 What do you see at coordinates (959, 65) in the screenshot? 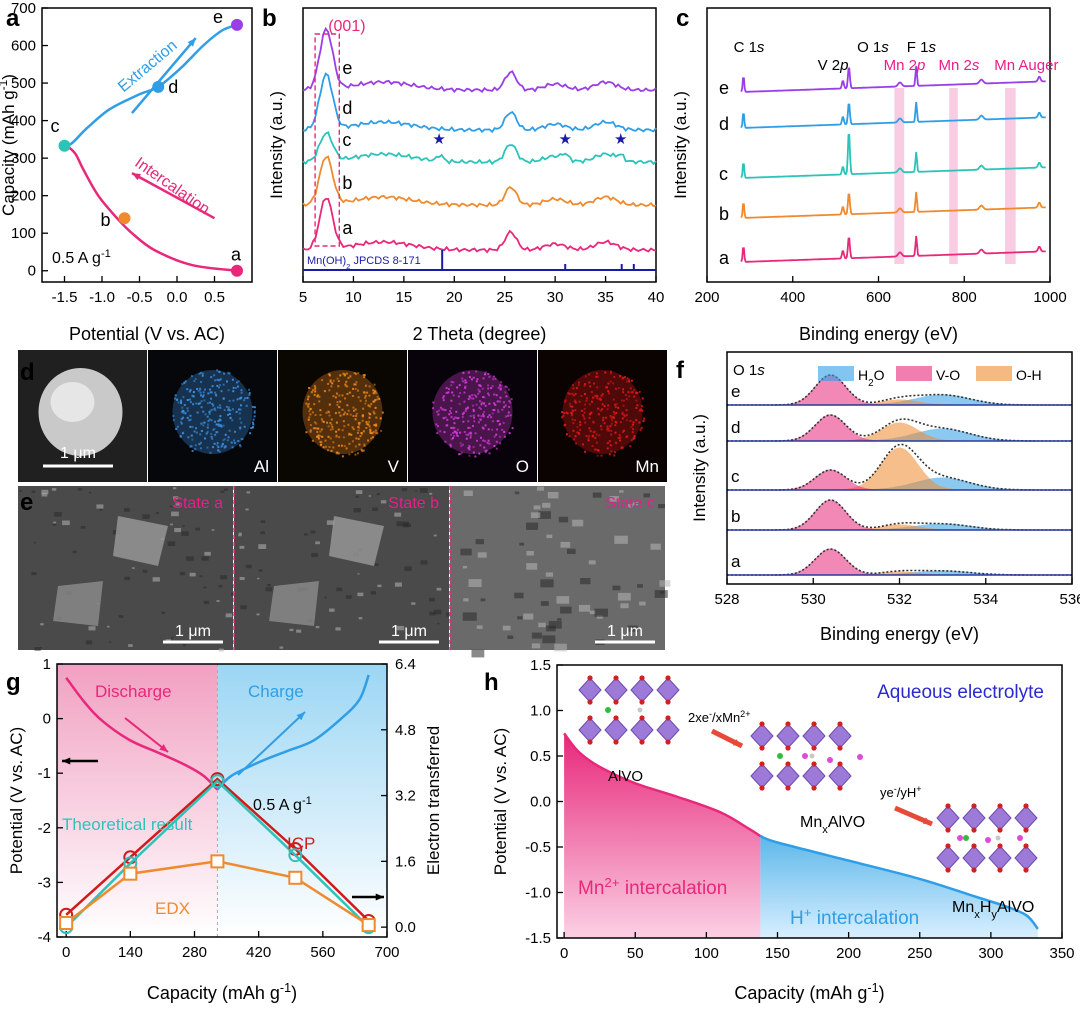
I see `peak-label: Mn 2s` at bounding box center [959, 65].